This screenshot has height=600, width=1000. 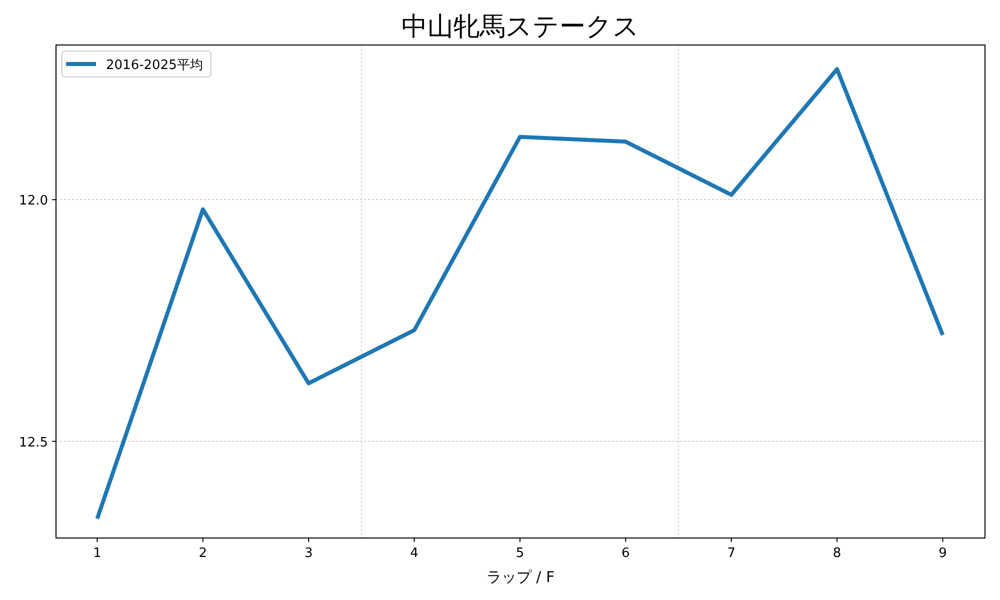 I want to click on x-tick-label: 2, so click(x=203, y=553).